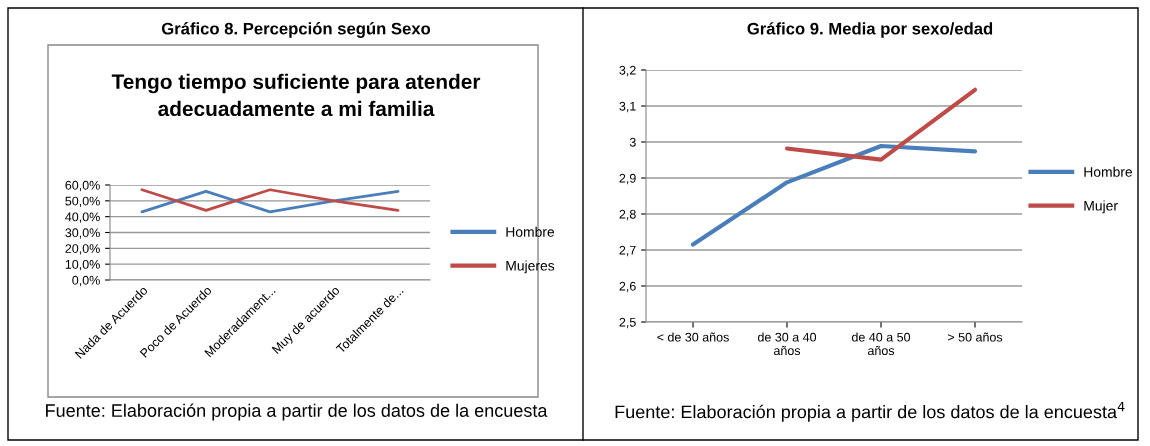 This screenshot has height=446, width=1150. I want to click on y-tick-label: 2,9, so click(627, 179).